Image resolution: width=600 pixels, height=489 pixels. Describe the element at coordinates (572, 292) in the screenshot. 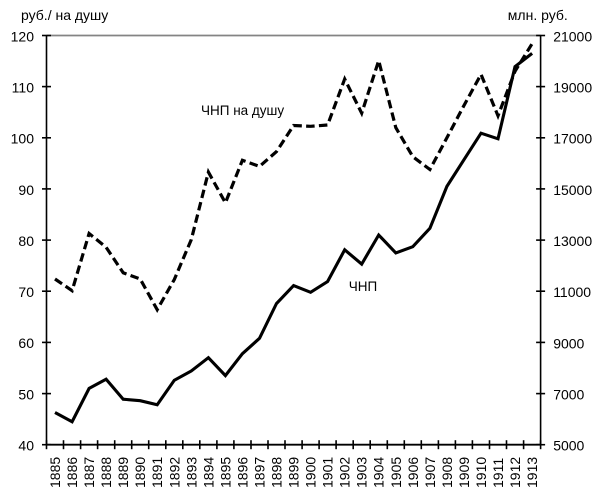

I see `svg-text: 11000` at that location.